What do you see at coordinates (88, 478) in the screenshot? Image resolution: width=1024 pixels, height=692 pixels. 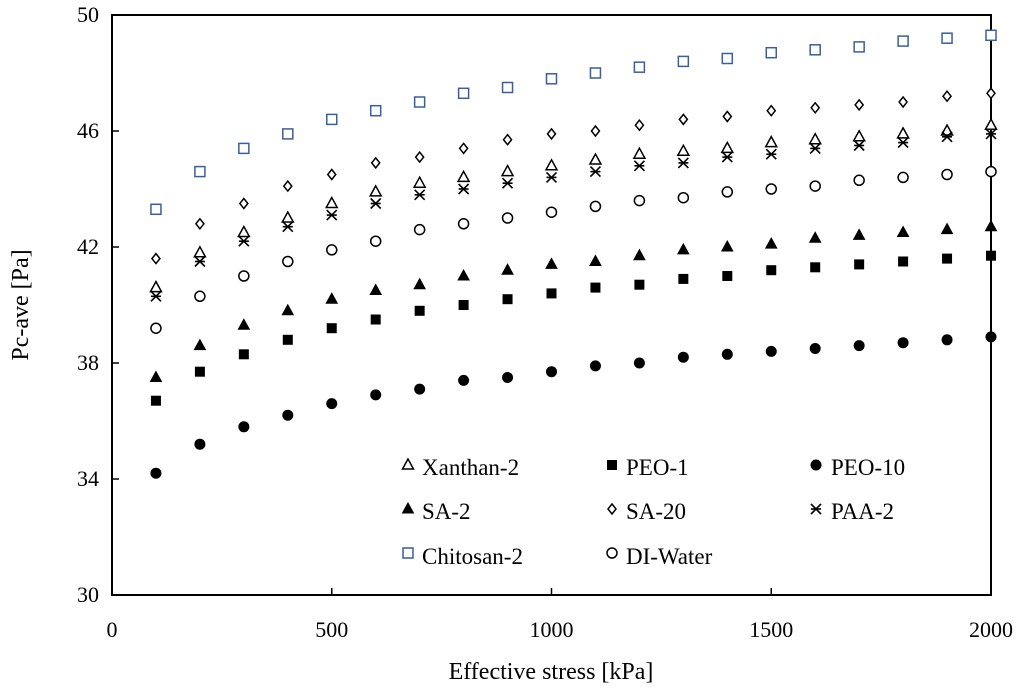 I see `y-tick-label: 34` at bounding box center [88, 478].